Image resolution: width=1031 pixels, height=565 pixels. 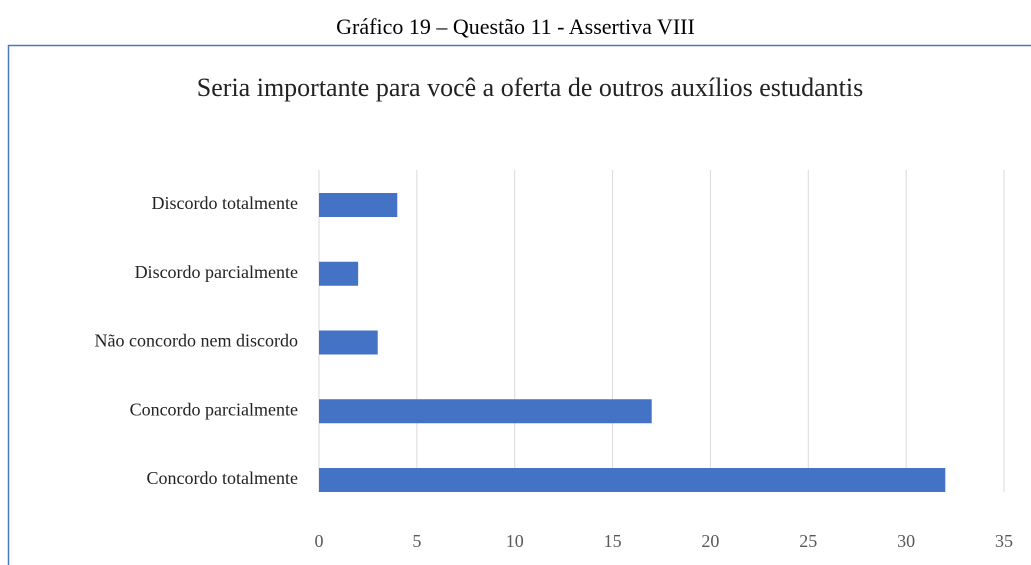 What do you see at coordinates (216, 272) in the screenshot?
I see `y-tick-label: Discordo parcialmente` at bounding box center [216, 272].